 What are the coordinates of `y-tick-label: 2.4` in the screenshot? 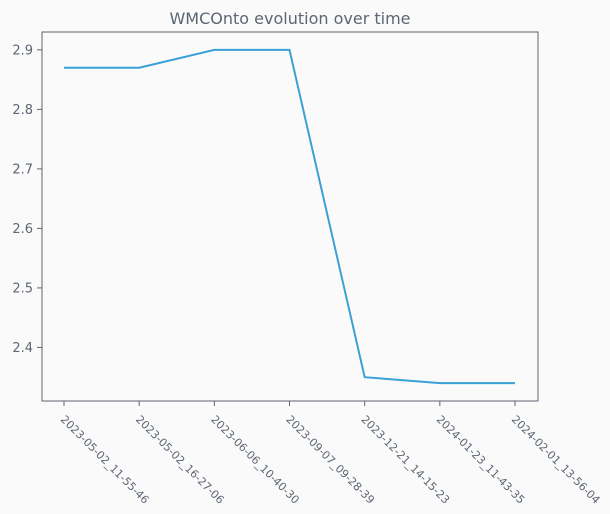 It's located at (22, 348).